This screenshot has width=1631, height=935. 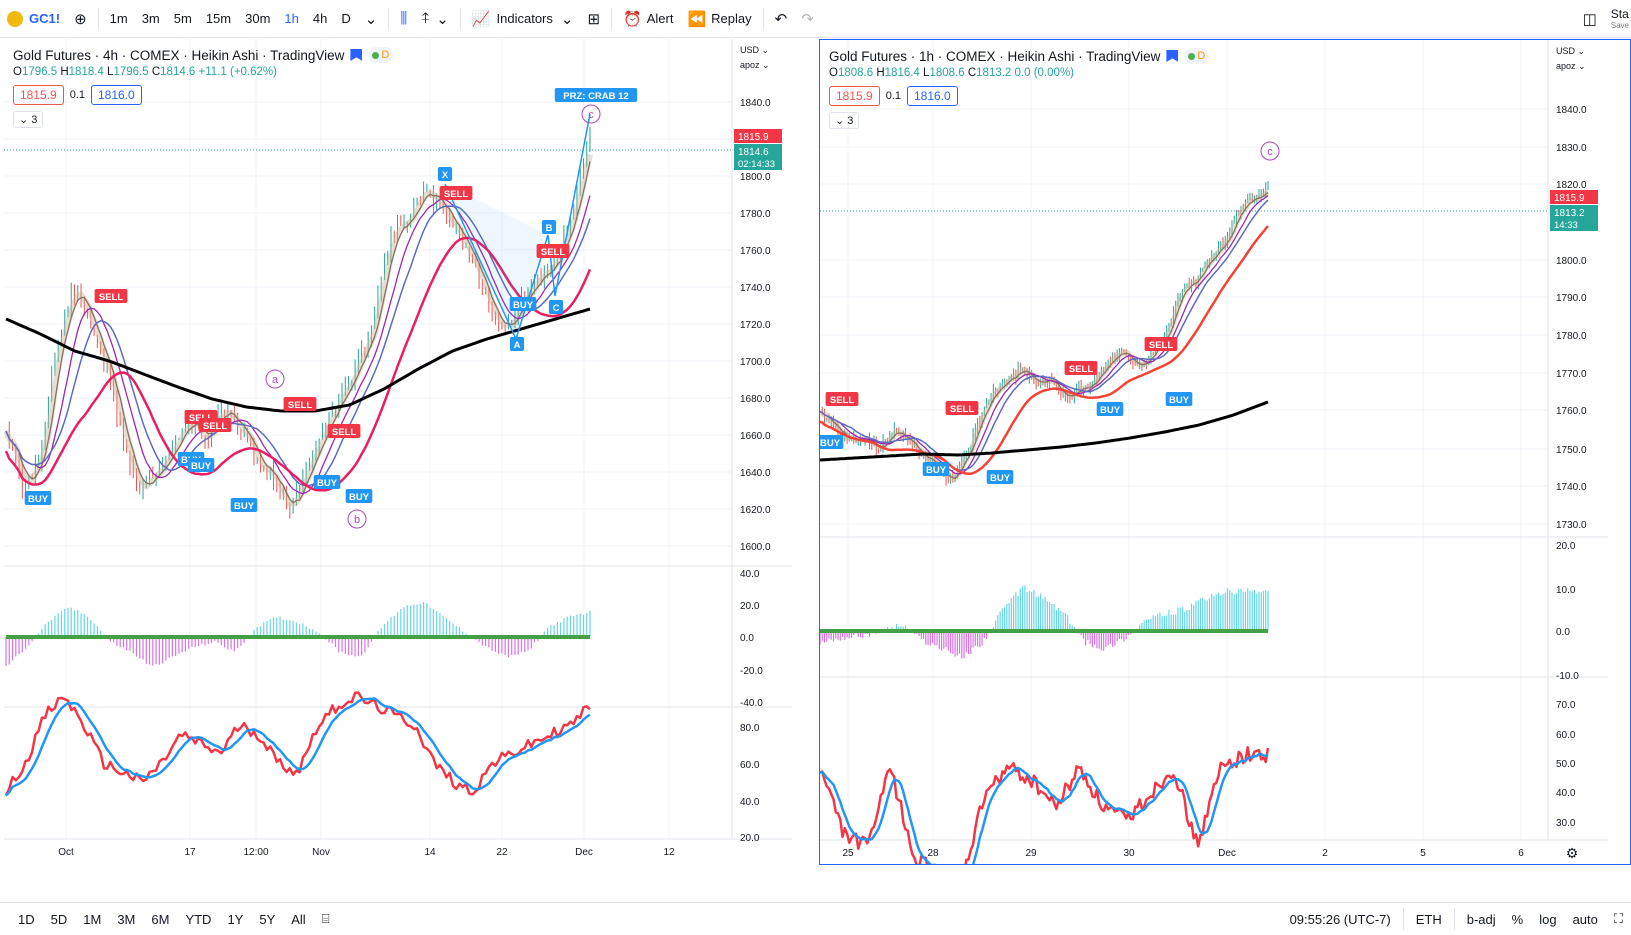 I want to click on pattern-point-a: A, so click(x=517, y=345).